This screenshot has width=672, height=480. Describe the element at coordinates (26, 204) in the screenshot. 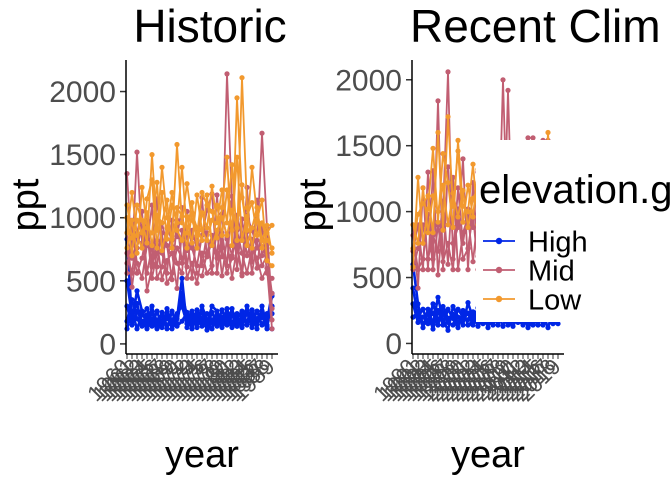

I see `y-axis-title: ppt` at that location.